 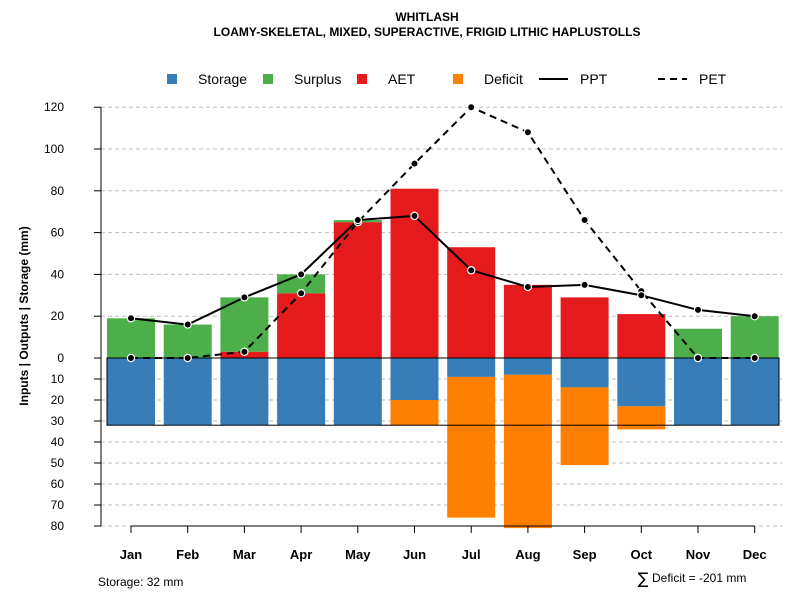 What do you see at coordinates (594, 79) in the screenshot?
I see `legend-label: PPT` at bounding box center [594, 79].